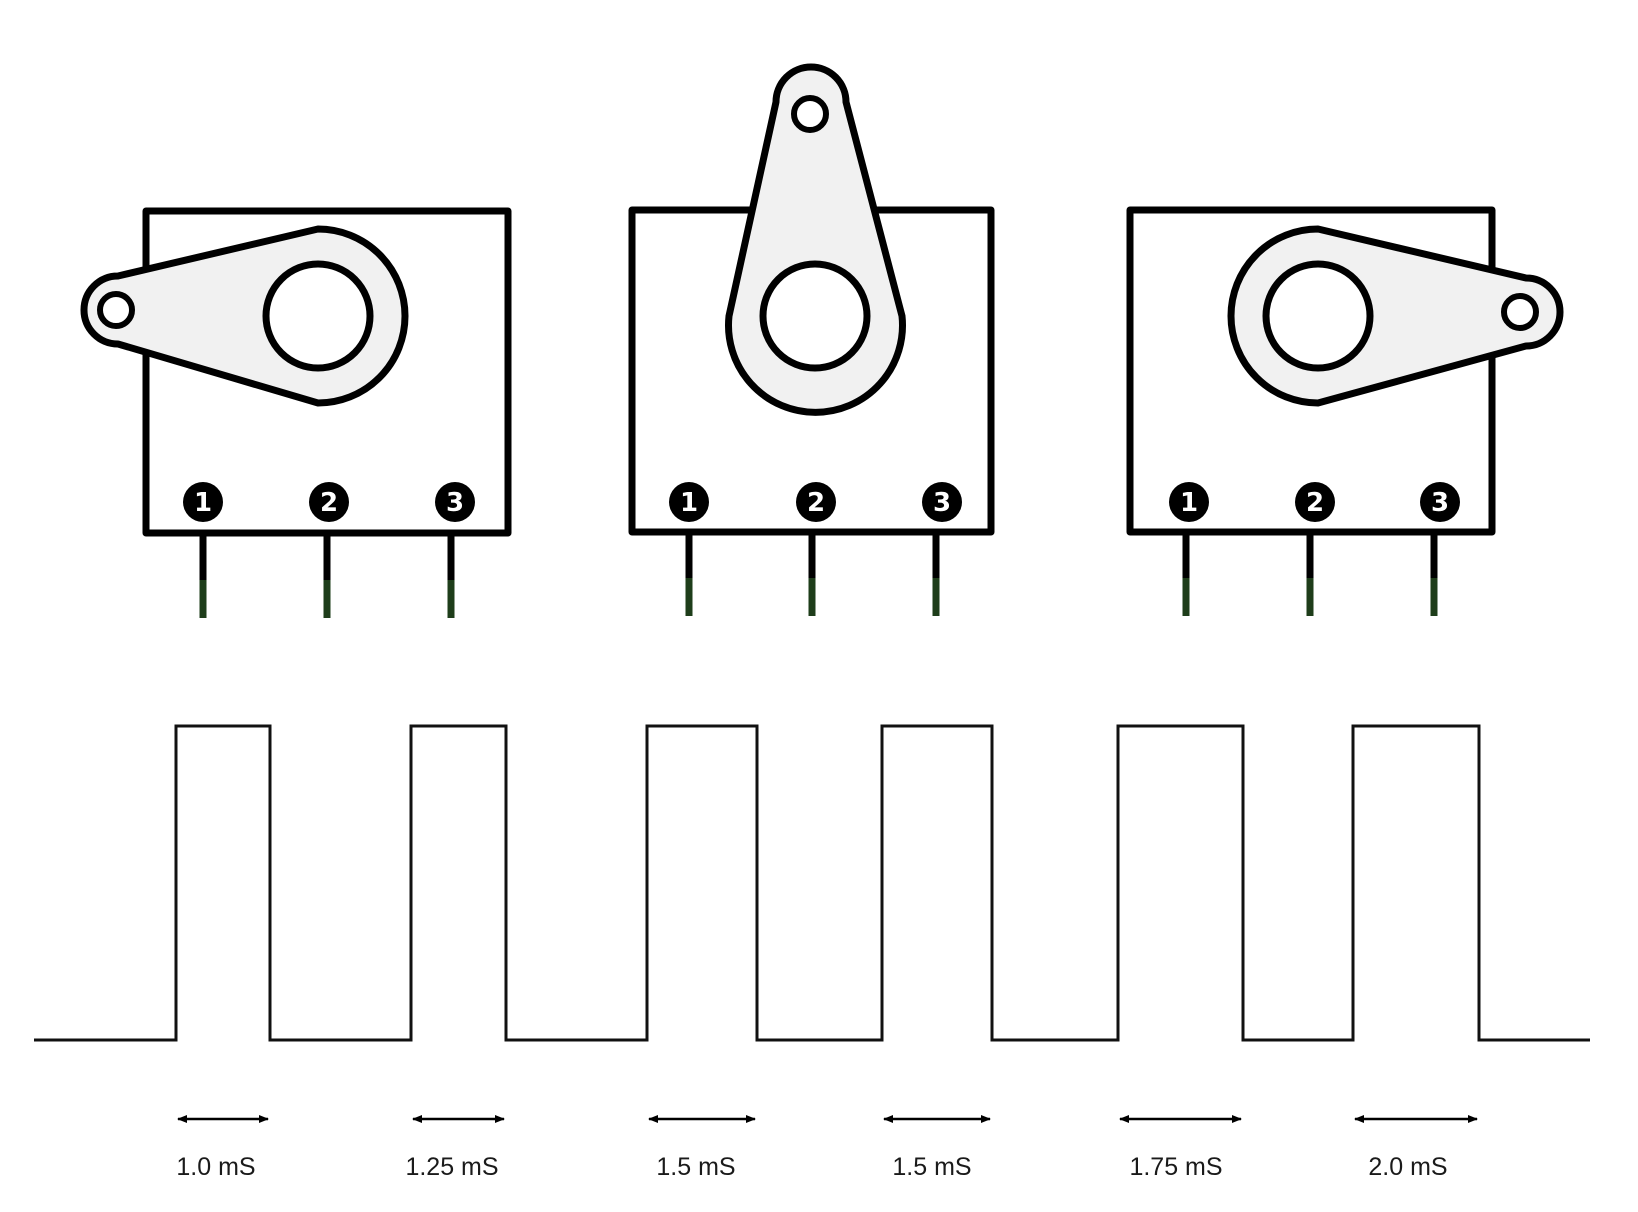 Image resolution: width=1638 pixels, height=1212 pixels. What do you see at coordinates (1407, 1167) in the screenshot?
I see `pulse-width-label: 2.0 mS` at bounding box center [1407, 1167].